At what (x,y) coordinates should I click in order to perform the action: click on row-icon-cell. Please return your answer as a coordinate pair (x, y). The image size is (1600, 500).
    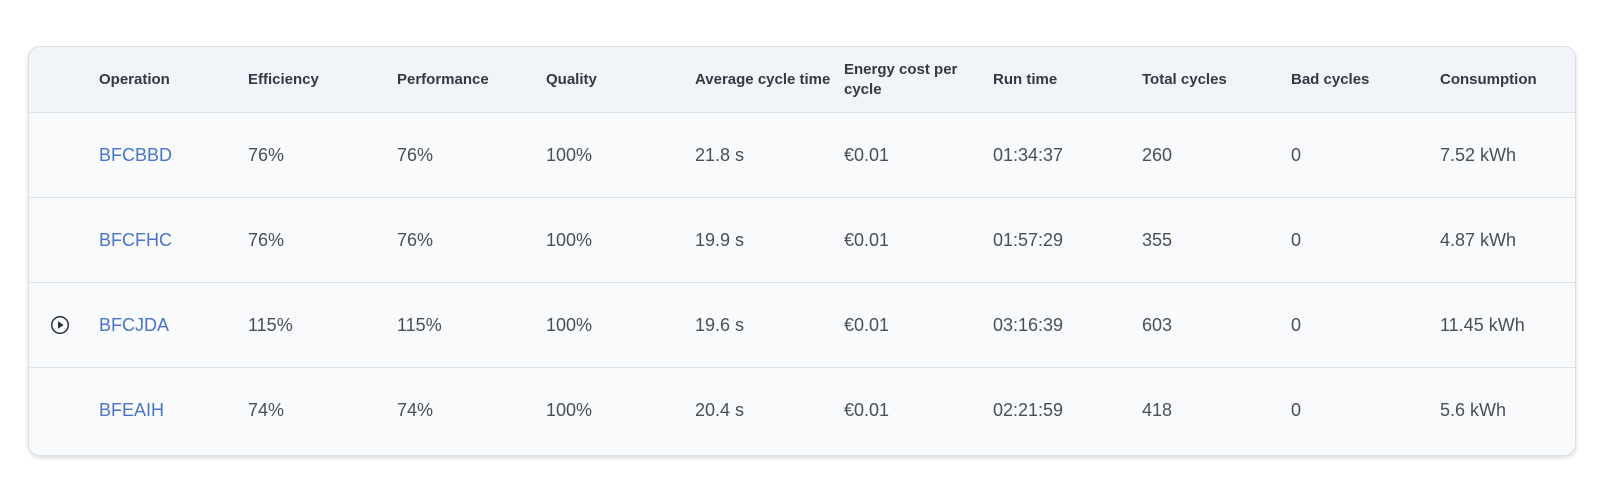
    Looking at the image, I should click on (64, 325).